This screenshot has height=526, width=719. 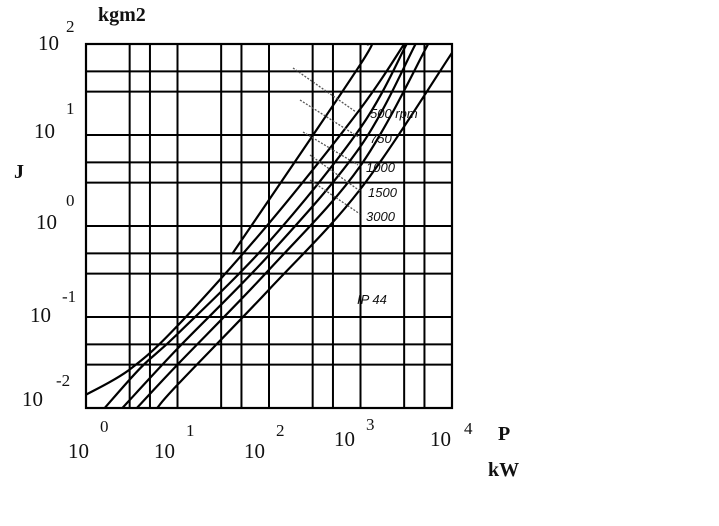 What do you see at coordinates (468, 428) in the screenshot?
I see `x-tick-exponent: 4` at bounding box center [468, 428].